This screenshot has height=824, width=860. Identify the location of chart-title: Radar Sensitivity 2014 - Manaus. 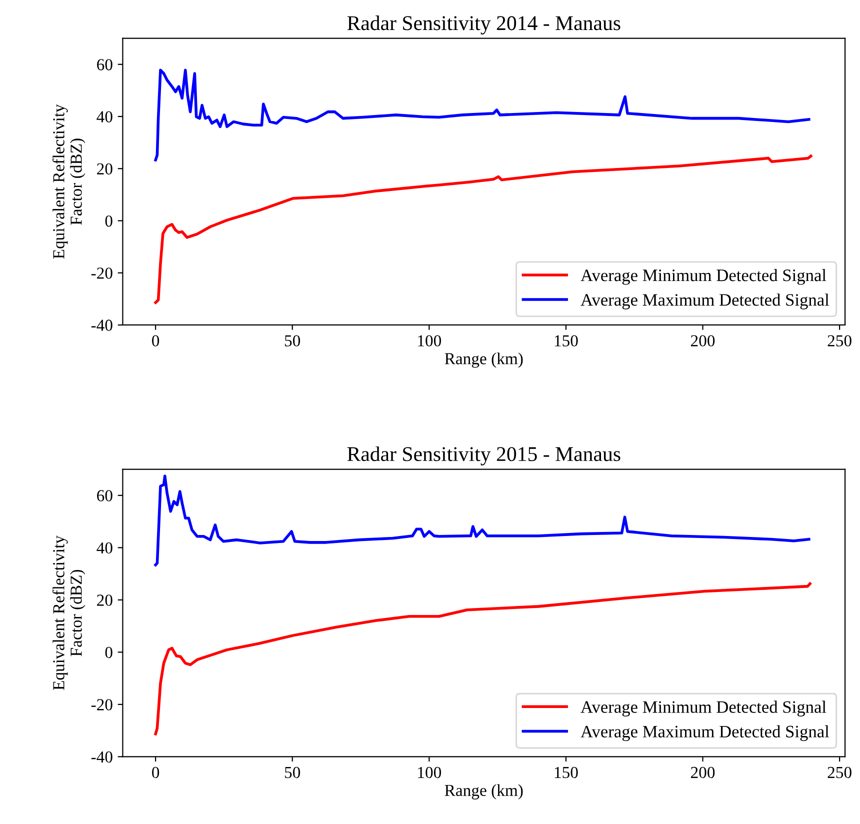
(483, 25).